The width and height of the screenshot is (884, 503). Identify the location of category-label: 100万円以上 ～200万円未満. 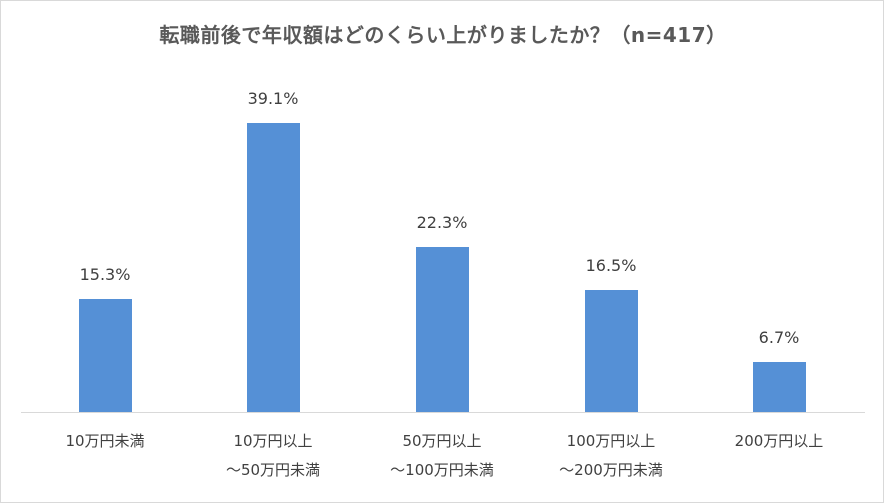
(611, 456).